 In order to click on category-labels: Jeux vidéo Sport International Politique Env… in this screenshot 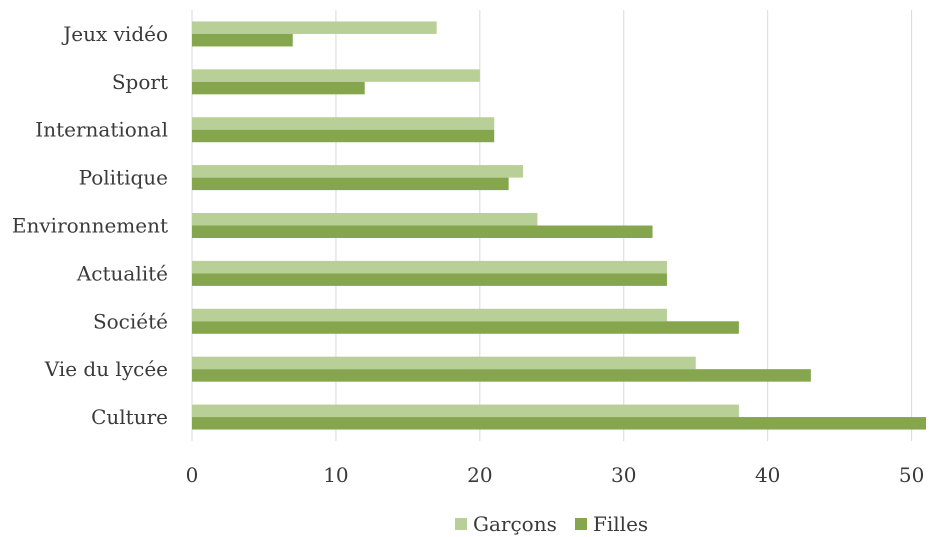, I will do `click(90, 225)`.